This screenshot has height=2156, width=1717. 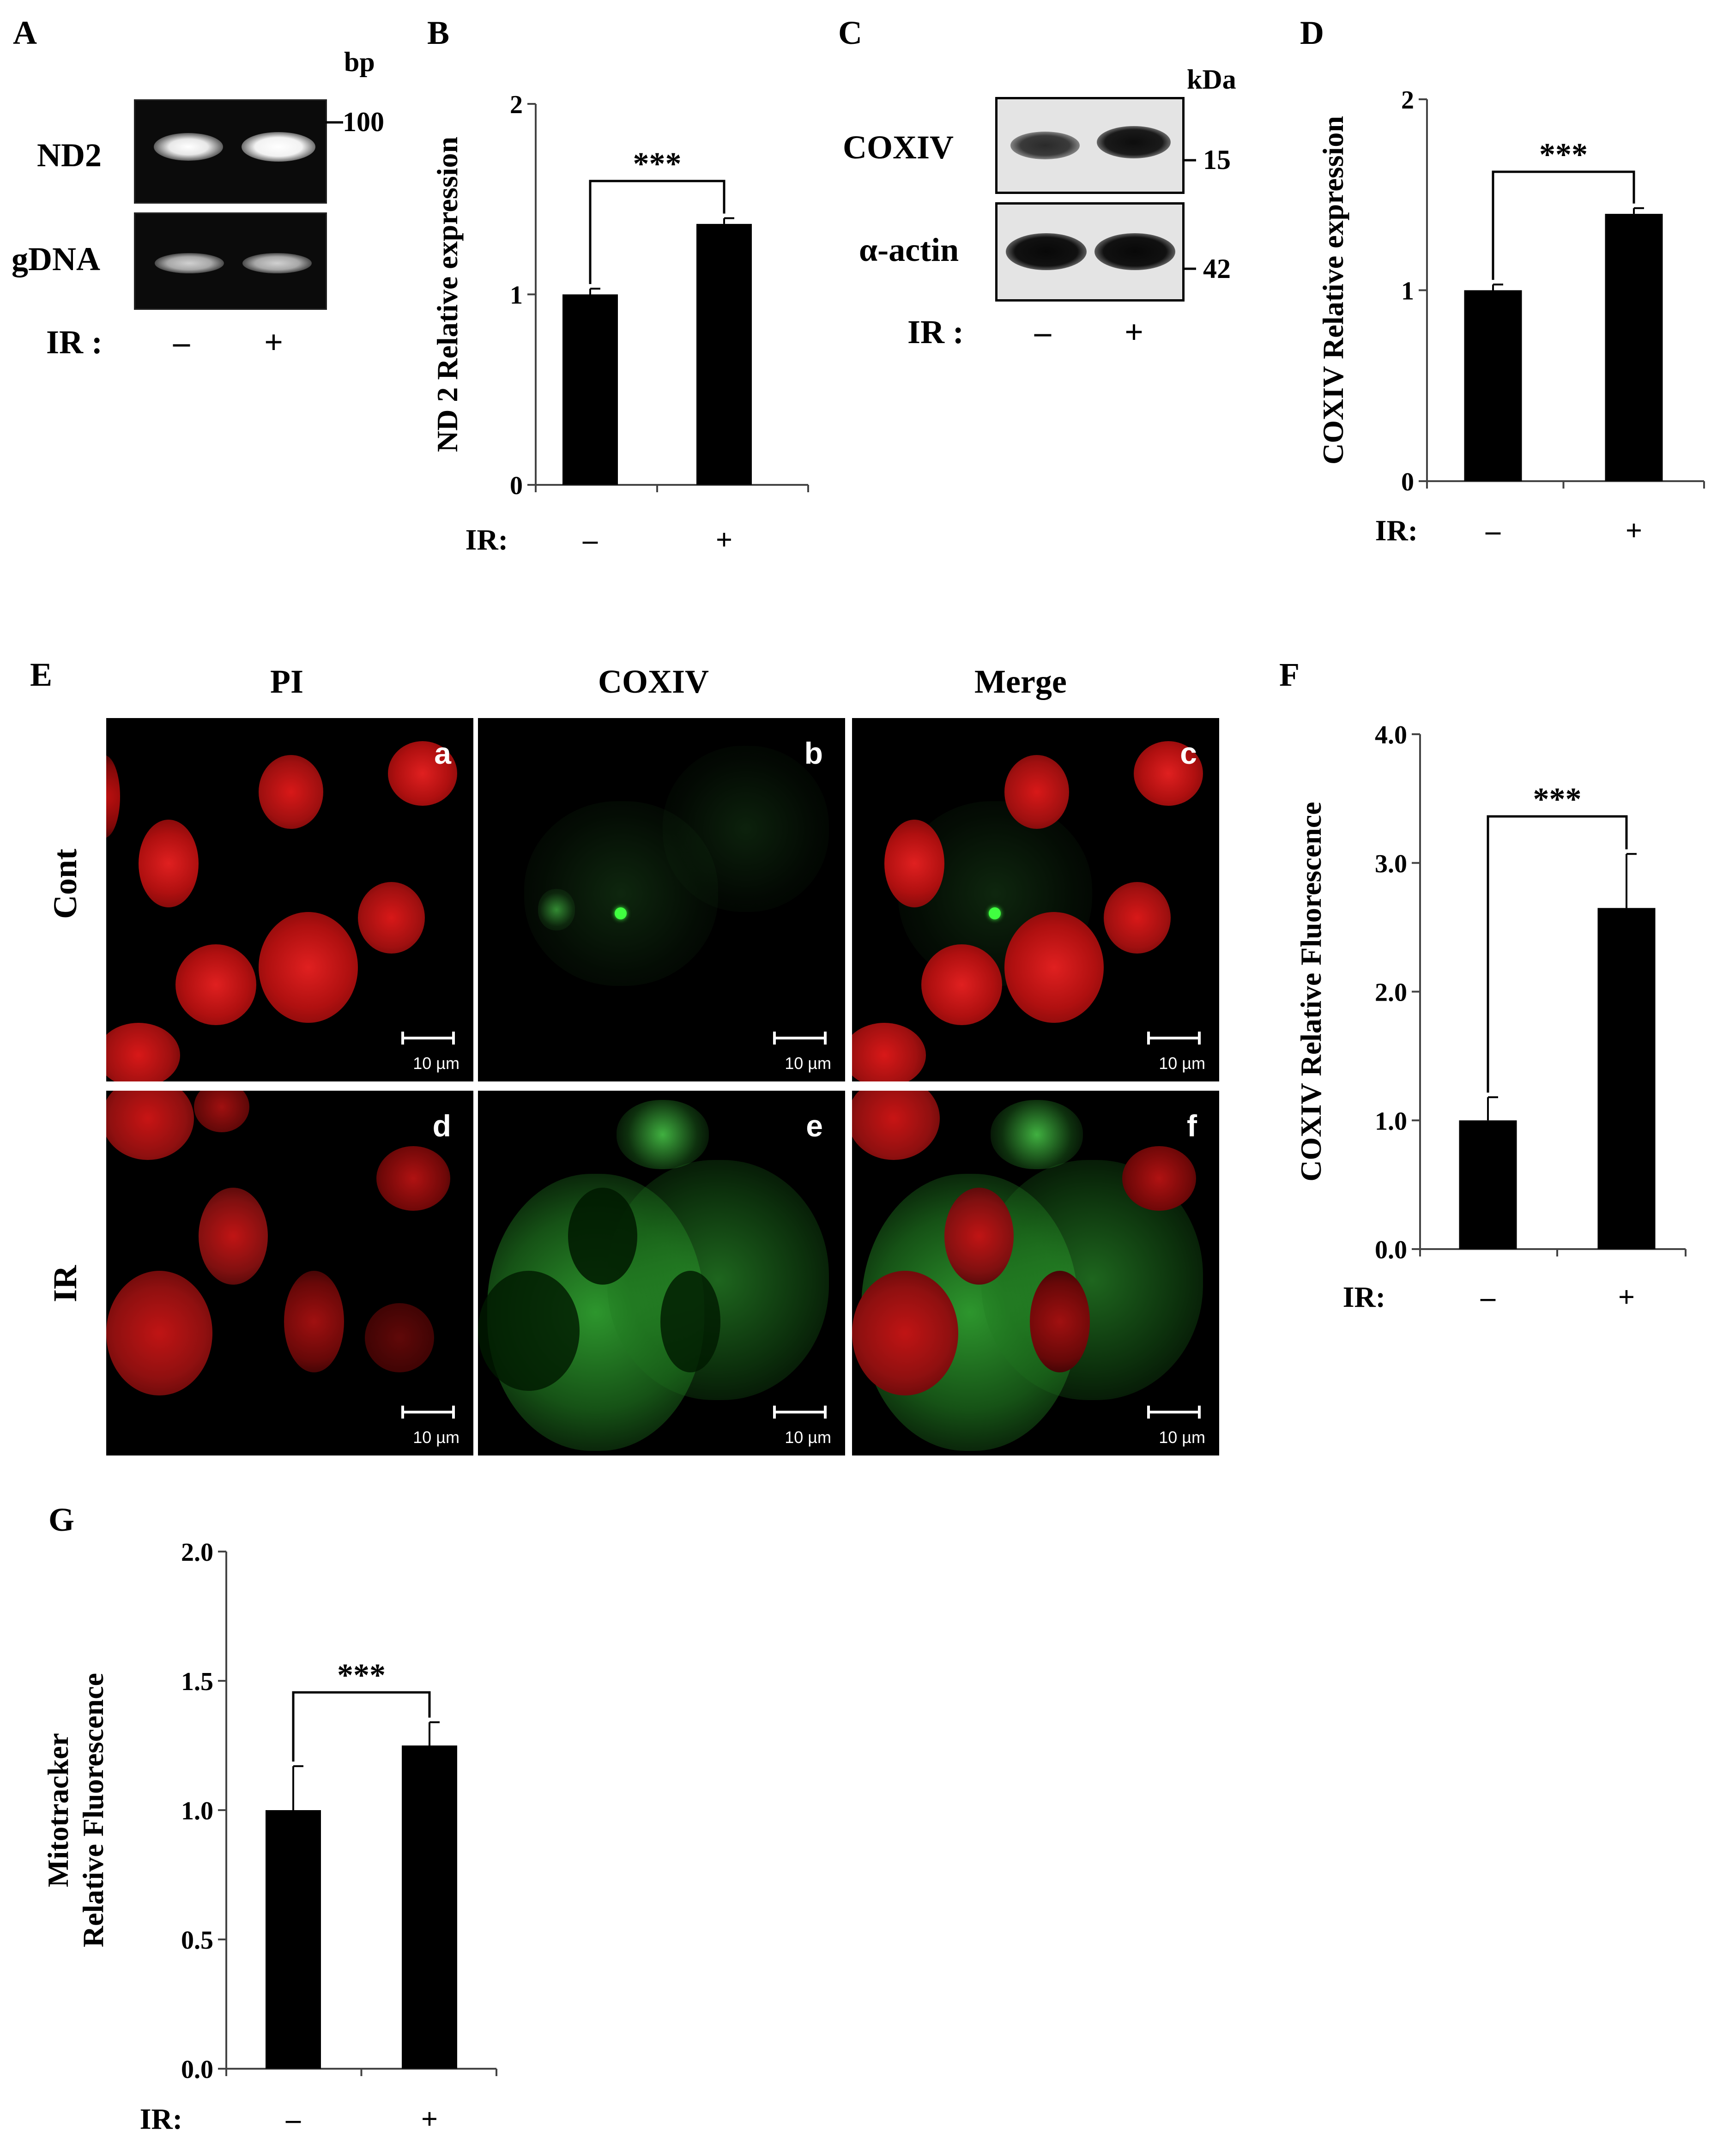 What do you see at coordinates (661, 1273) in the screenshot?
I see `micrograph-coxiv-ir: e 10 µm` at bounding box center [661, 1273].